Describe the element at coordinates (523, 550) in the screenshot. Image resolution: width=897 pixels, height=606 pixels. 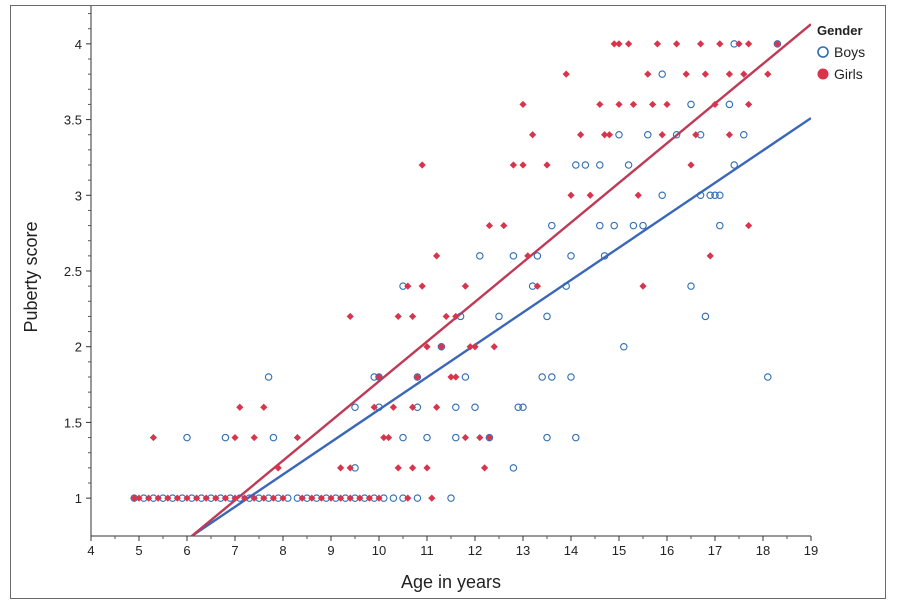
I see `x-tick-label: 13` at that location.